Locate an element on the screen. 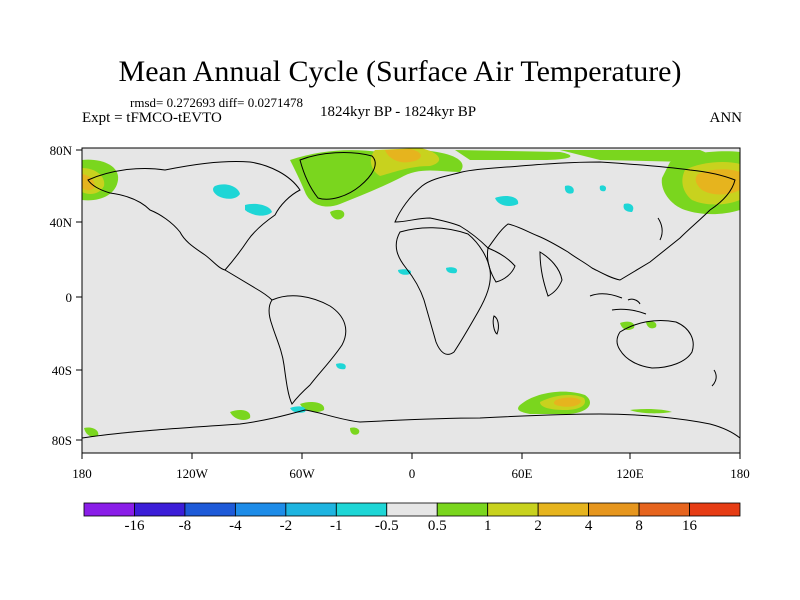 The height and width of the screenshot is (600, 800). coastline-indonesia is located at coordinates (618, 304).